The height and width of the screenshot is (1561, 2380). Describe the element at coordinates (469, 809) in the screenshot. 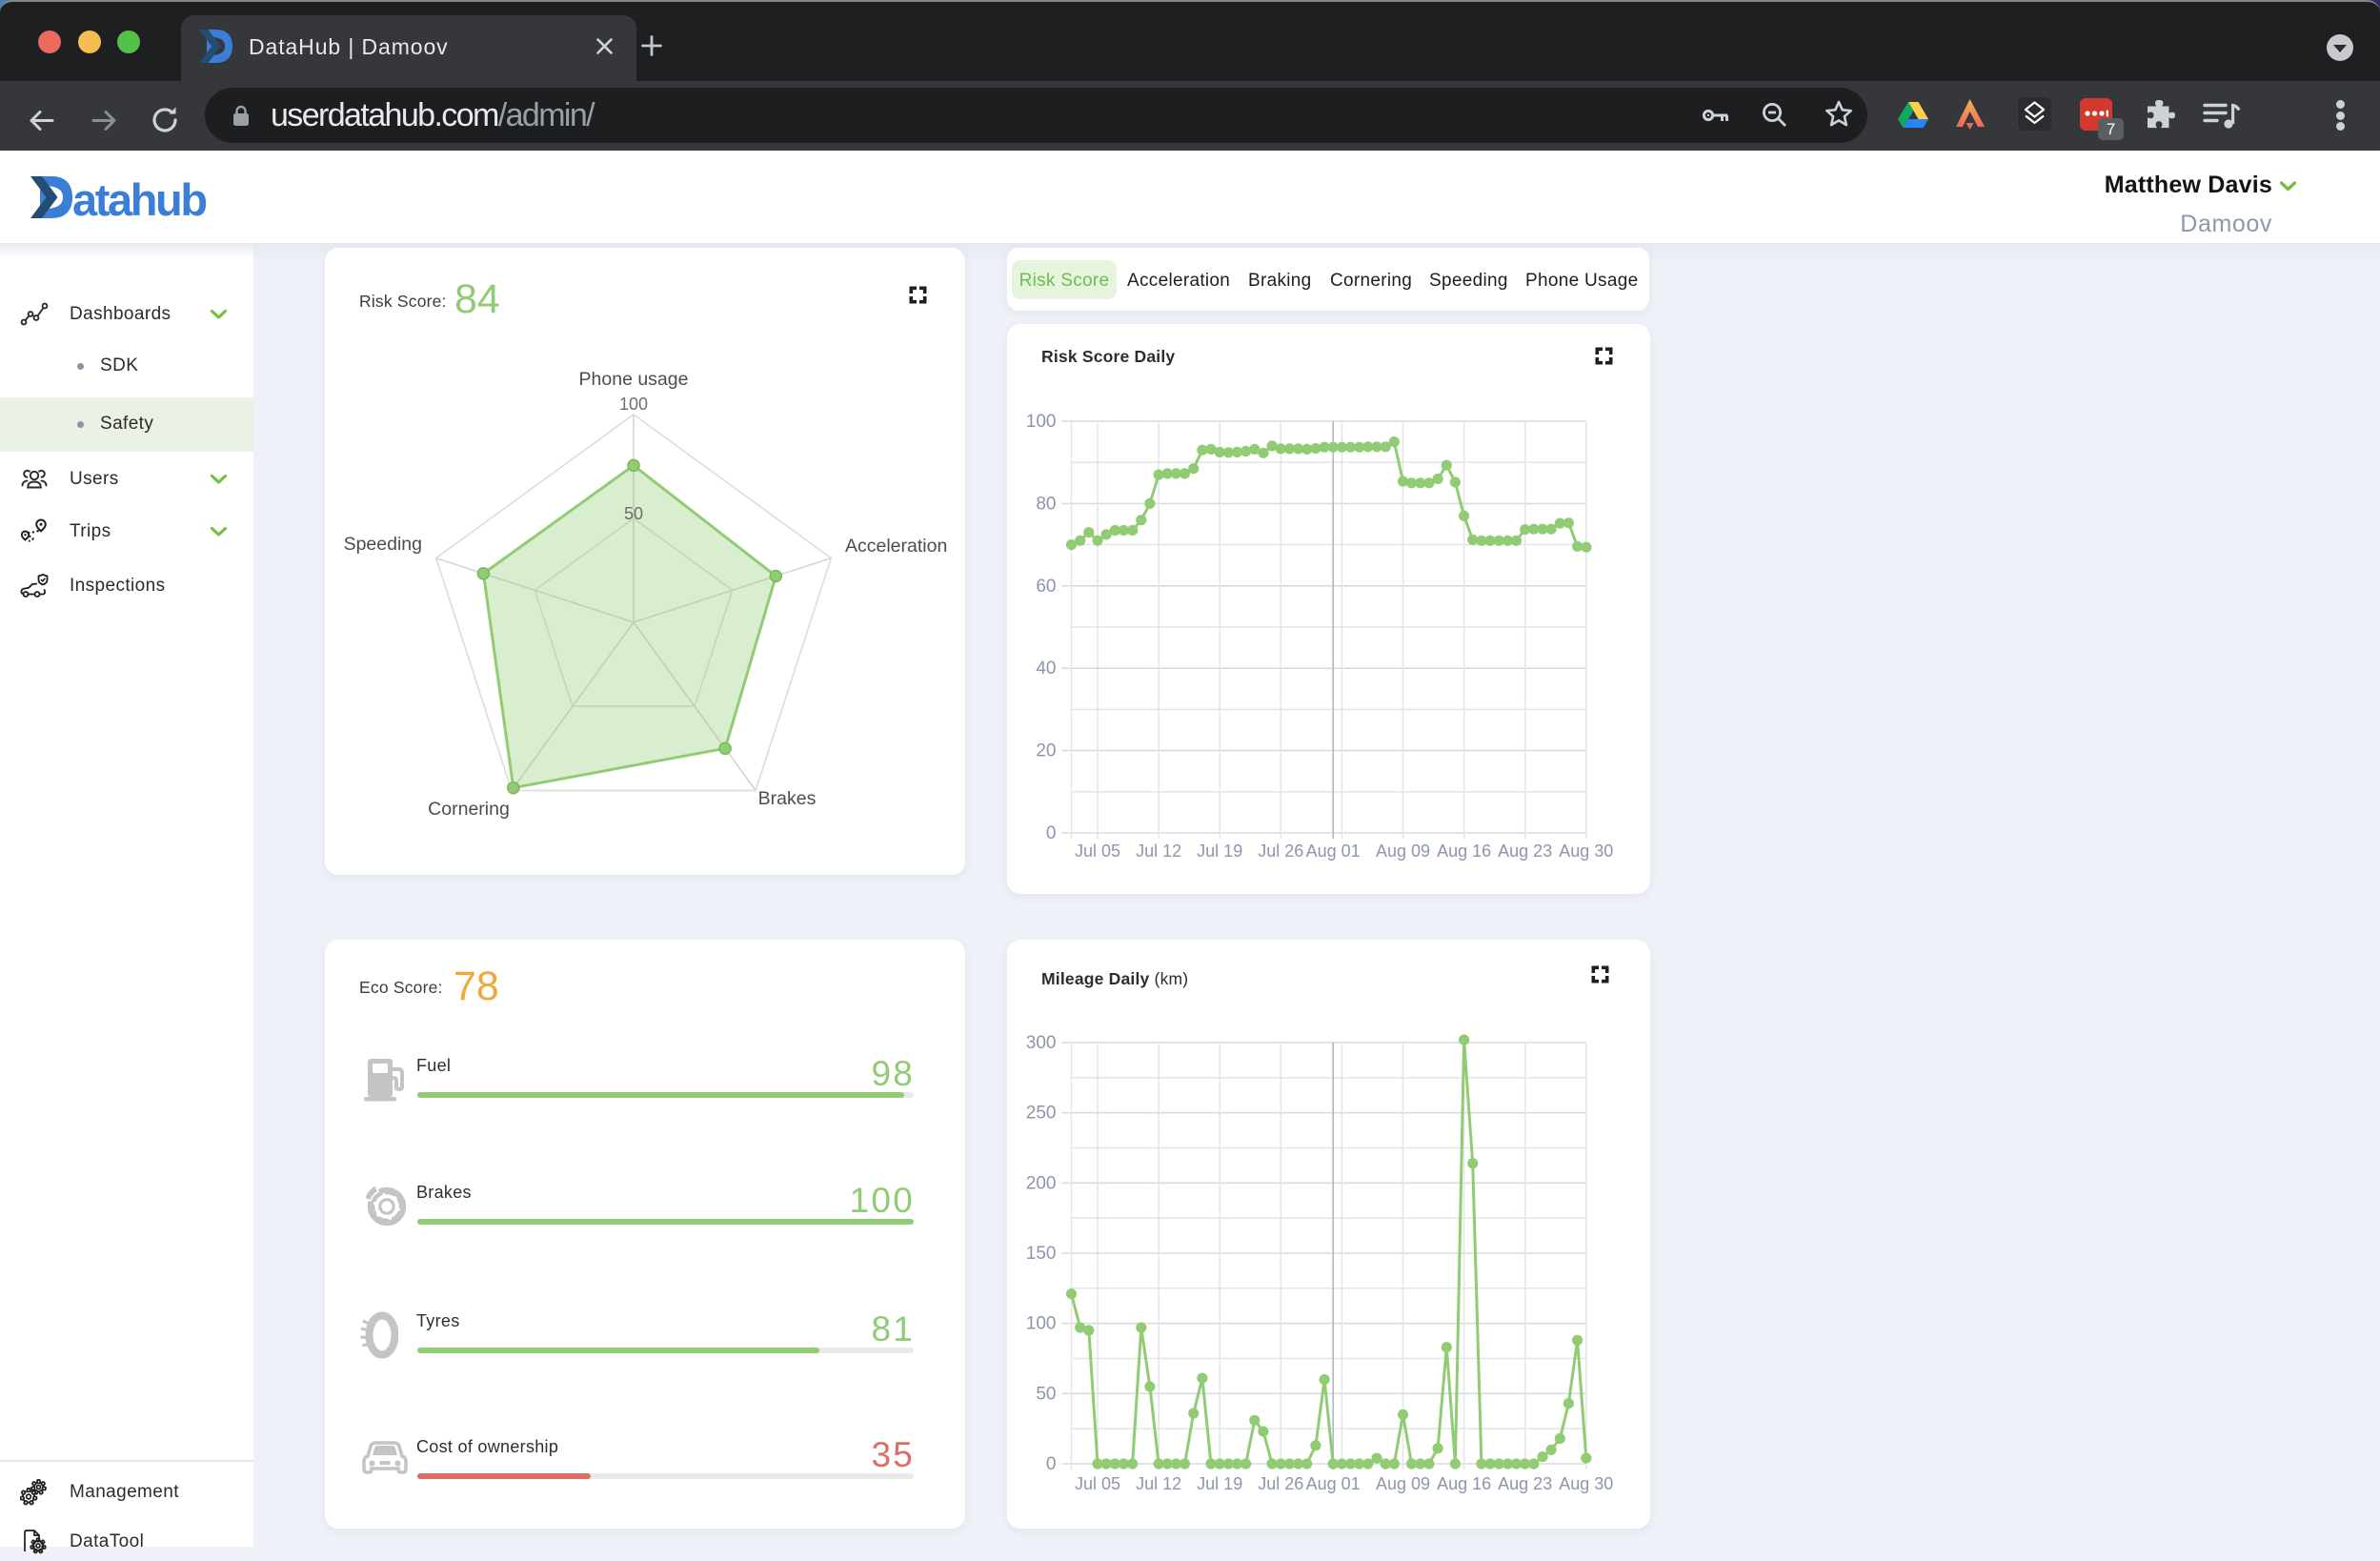

I see `svg-text: Cornering` at that location.